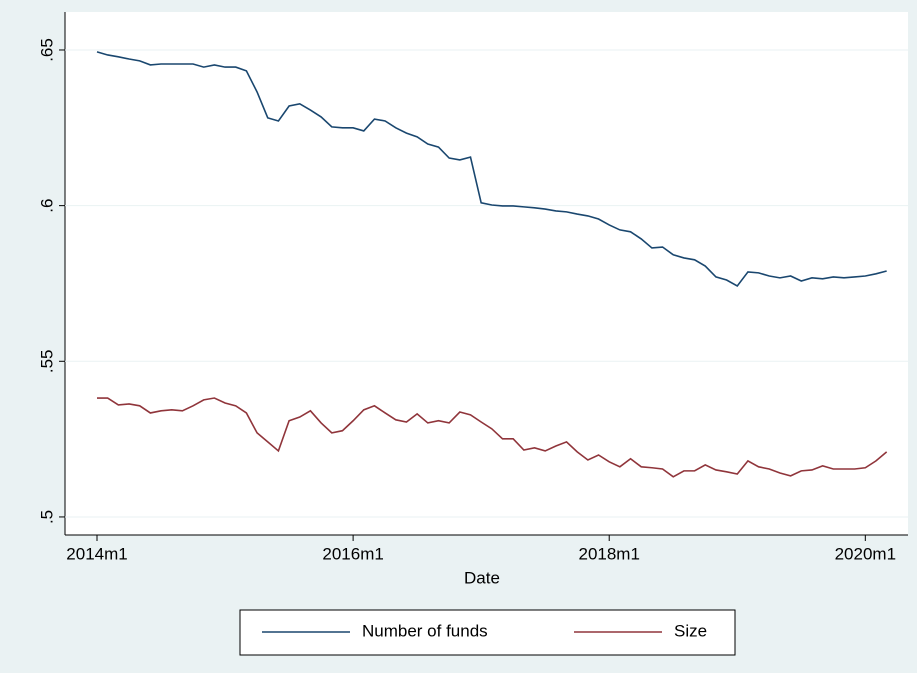 This screenshot has height=678, width=917. What do you see at coordinates (865, 553) in the screenshot?
I see `x-tick-label: 2020m1` at bounding box center [865, 553].